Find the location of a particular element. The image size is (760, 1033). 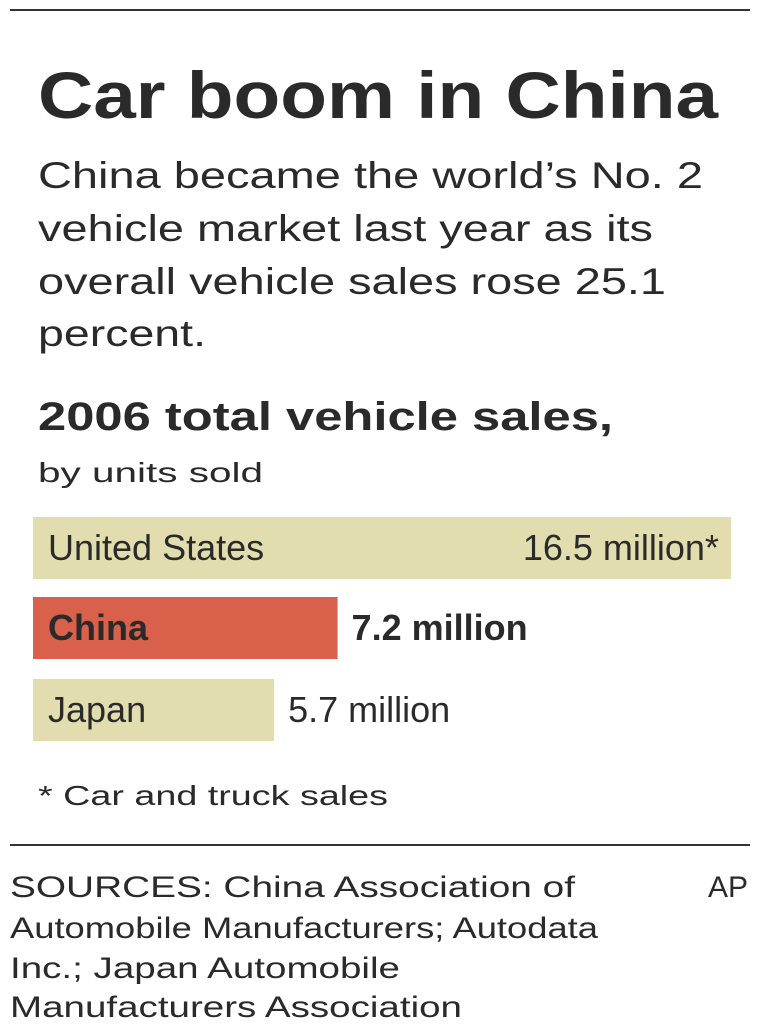

intro-line: China became the world’s No. 2 is located at coordinates (370, 175).